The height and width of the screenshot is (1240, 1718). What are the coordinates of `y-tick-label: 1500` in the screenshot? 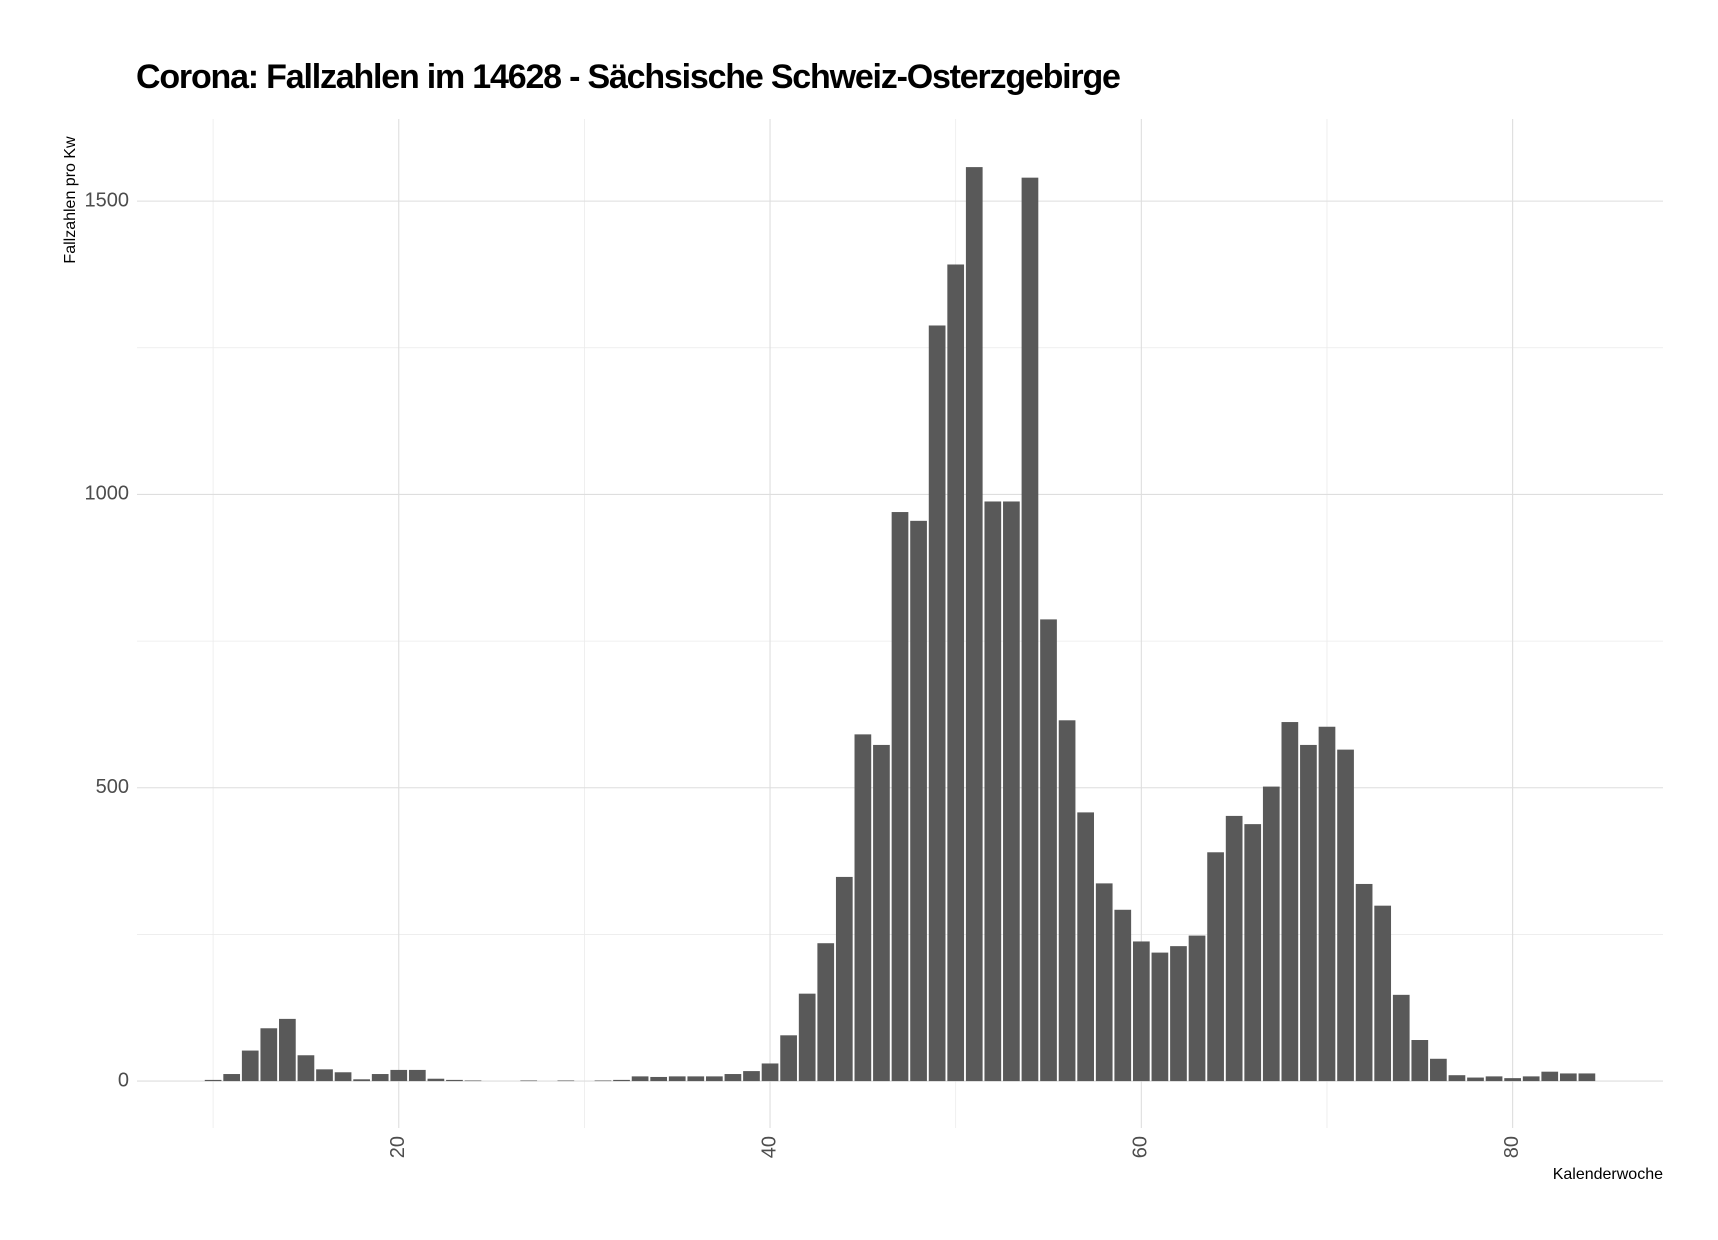 It's located at (107, 200).